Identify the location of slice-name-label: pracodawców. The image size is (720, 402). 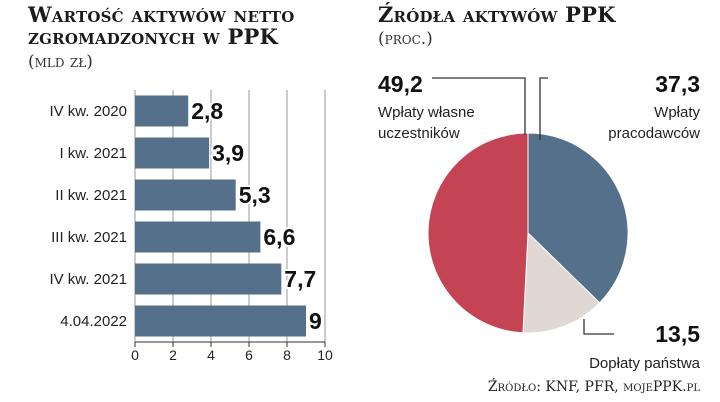
(654, 133).